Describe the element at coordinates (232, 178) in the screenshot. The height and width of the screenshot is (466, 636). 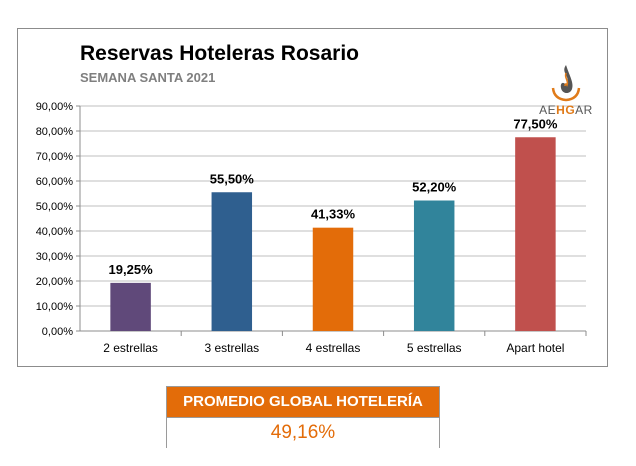
I see `data-label: 55,50%` at that location.